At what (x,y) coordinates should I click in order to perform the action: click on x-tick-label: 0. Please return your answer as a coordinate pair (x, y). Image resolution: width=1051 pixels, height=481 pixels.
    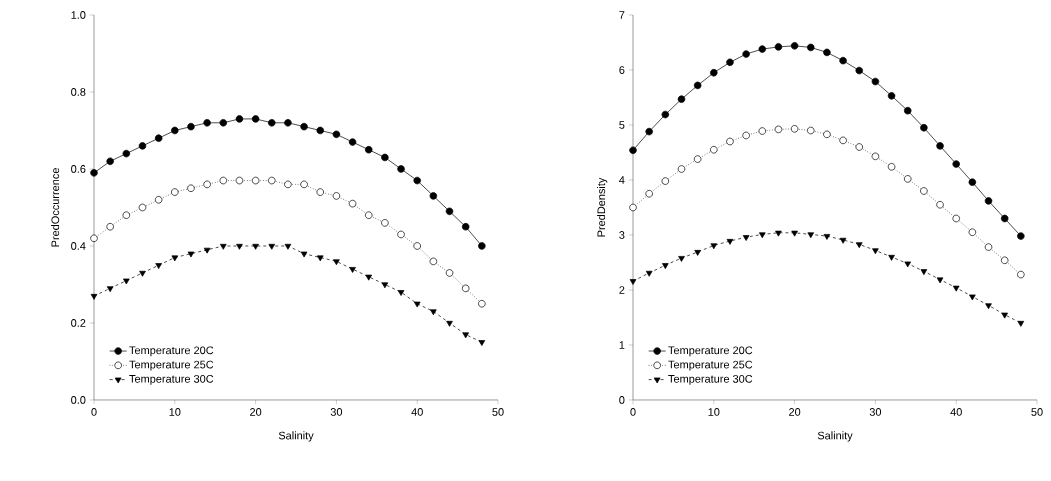
    Looking at the image, I should click on (633, 412).